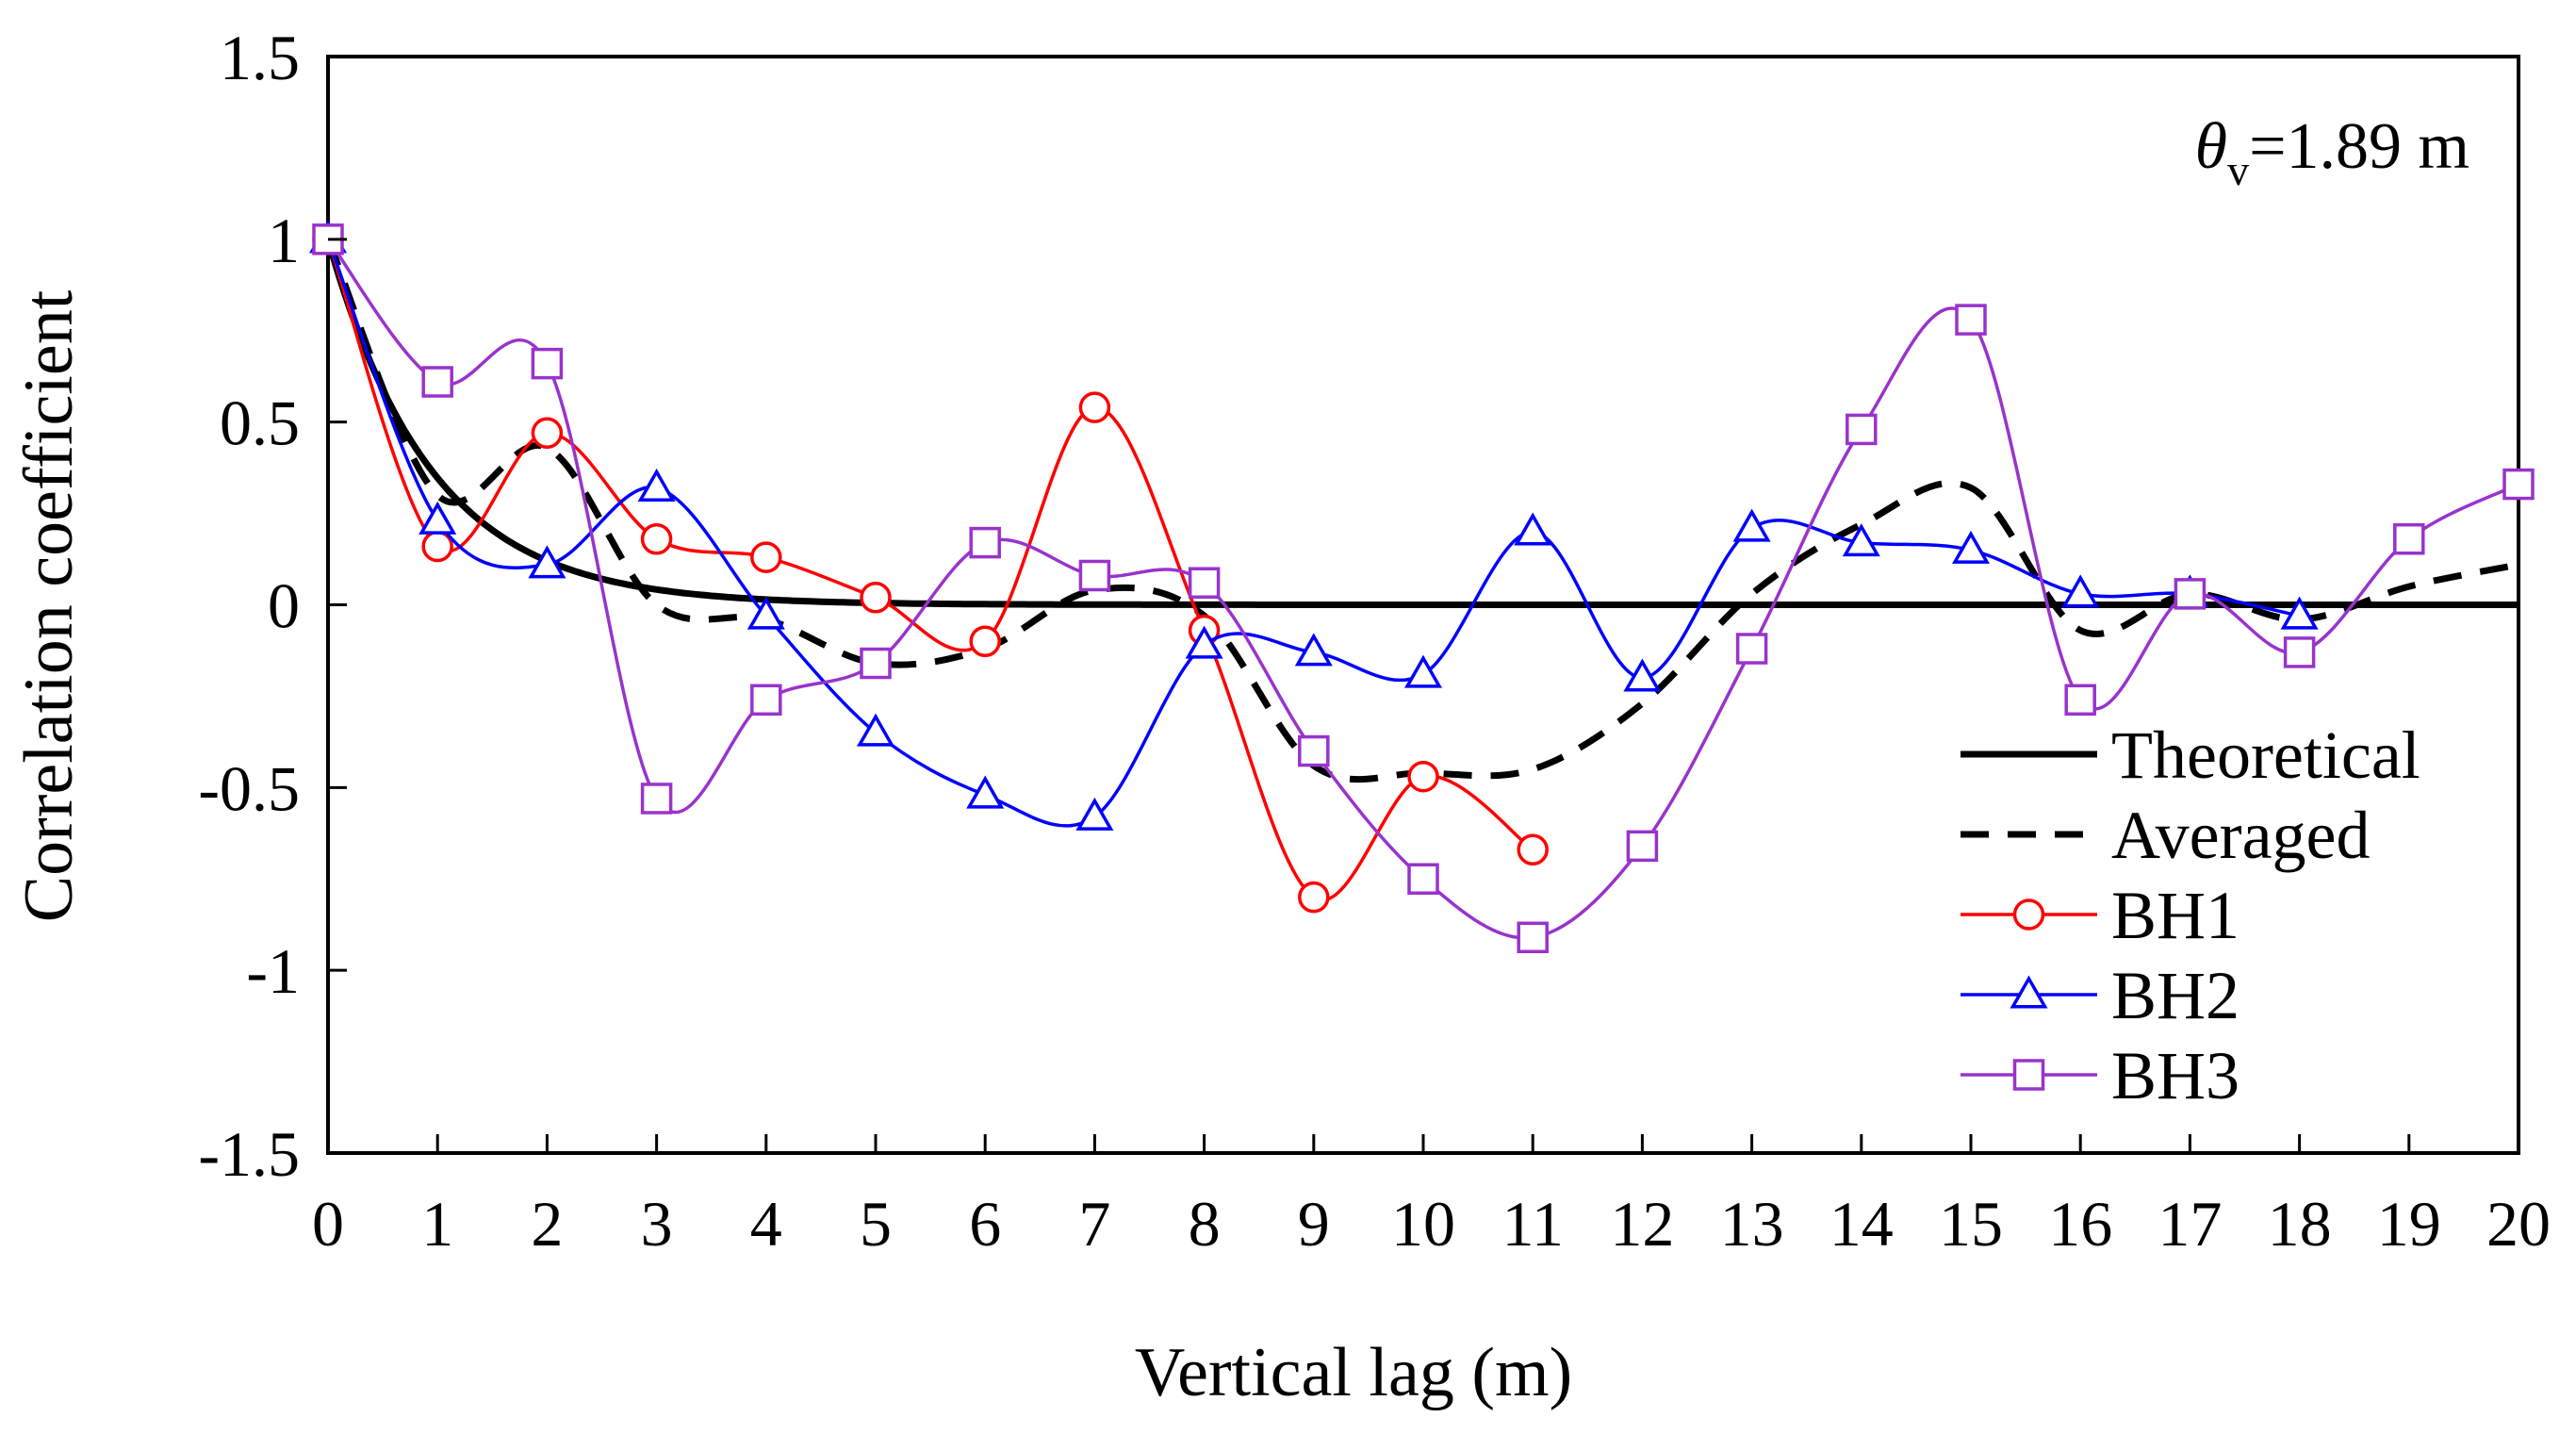 The image size is (2576, 1434). What do you see at coordinates (2211, 147) in the screenshot?
I see `theta-symbol: θ` at bounding box center [2211, 147].